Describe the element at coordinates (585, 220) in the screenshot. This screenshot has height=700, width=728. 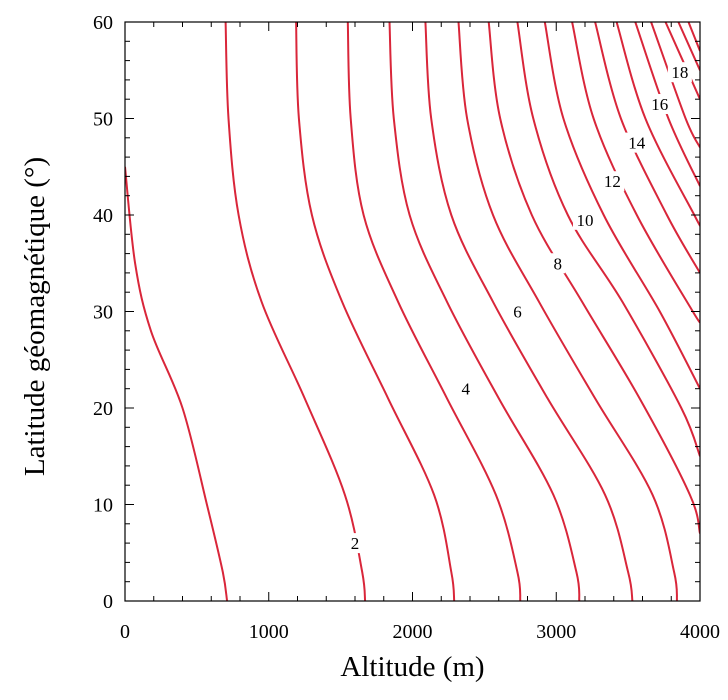
I see `contour-label-10: 10` at that location.